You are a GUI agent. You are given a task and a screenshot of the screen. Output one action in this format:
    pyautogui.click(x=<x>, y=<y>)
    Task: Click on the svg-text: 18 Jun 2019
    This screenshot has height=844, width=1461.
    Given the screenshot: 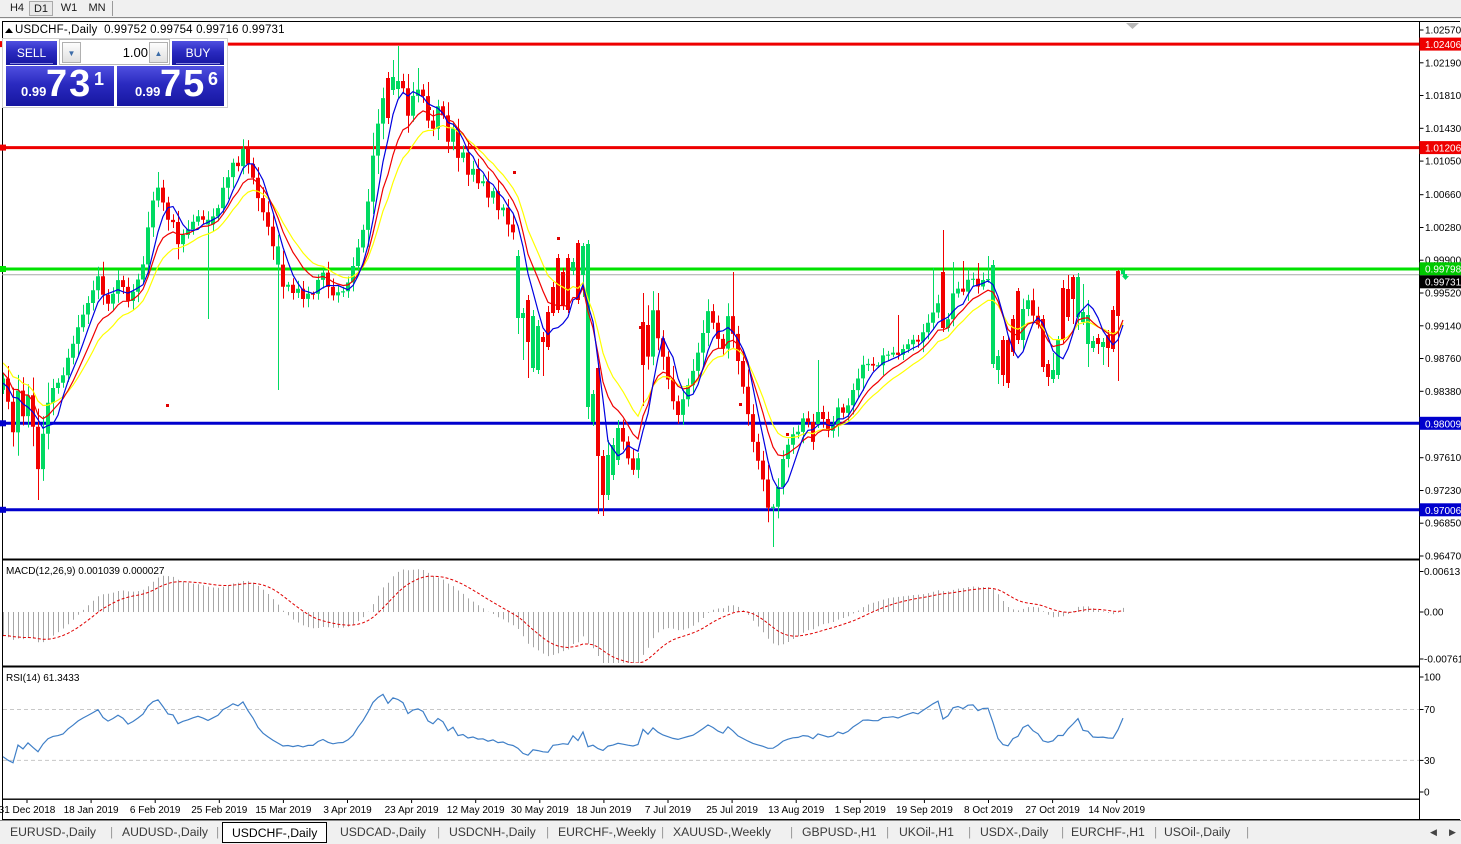 What is the action you would take?
    pyautogui.click(x=603, y=810)
    